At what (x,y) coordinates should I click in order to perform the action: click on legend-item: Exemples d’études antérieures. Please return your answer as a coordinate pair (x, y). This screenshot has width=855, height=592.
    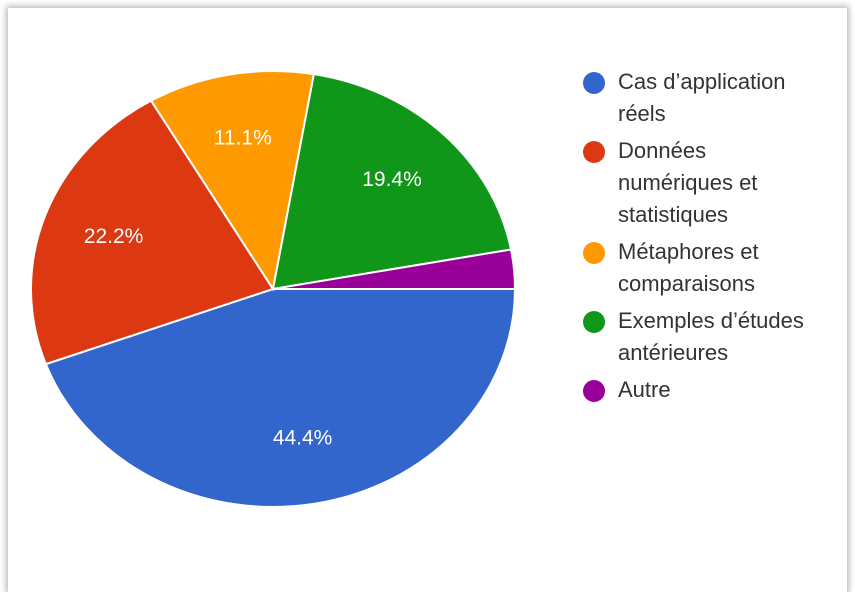
    Looking at the image, I should click on (714, 337).